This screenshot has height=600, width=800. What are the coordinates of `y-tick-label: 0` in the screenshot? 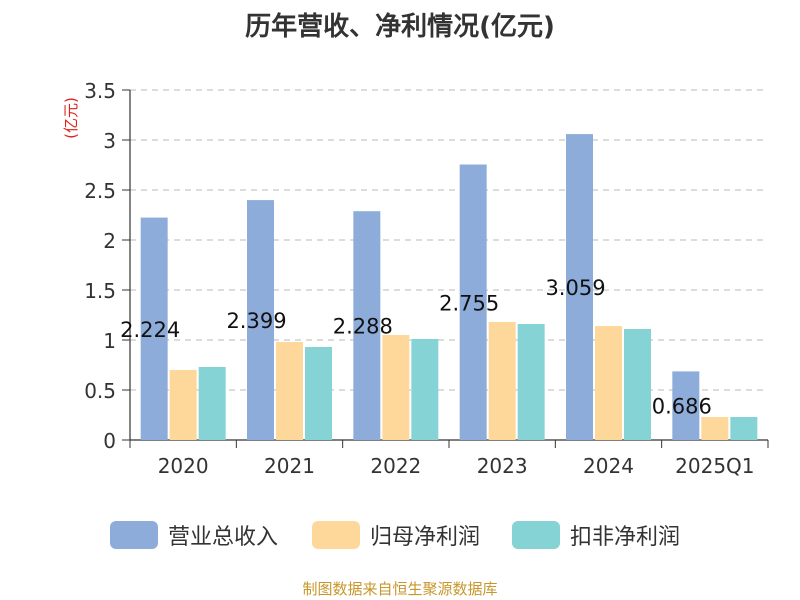 It's located at (109, 441).